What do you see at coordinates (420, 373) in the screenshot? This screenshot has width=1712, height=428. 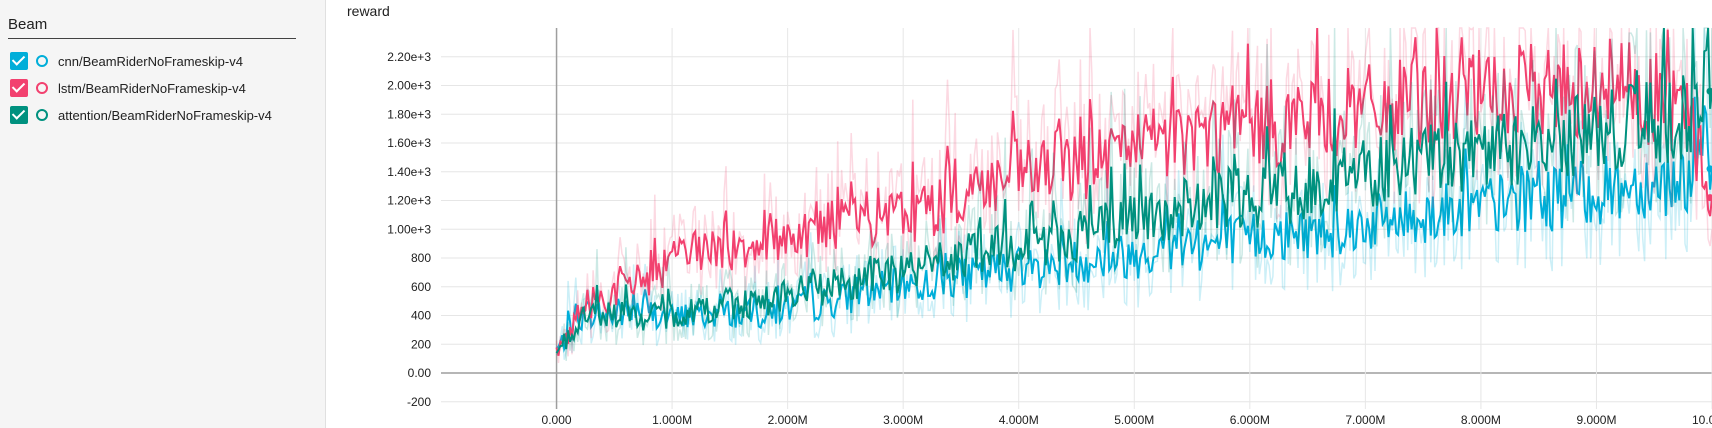 I see `y-tick-label: 0.00` at bounding box center [420, 373].